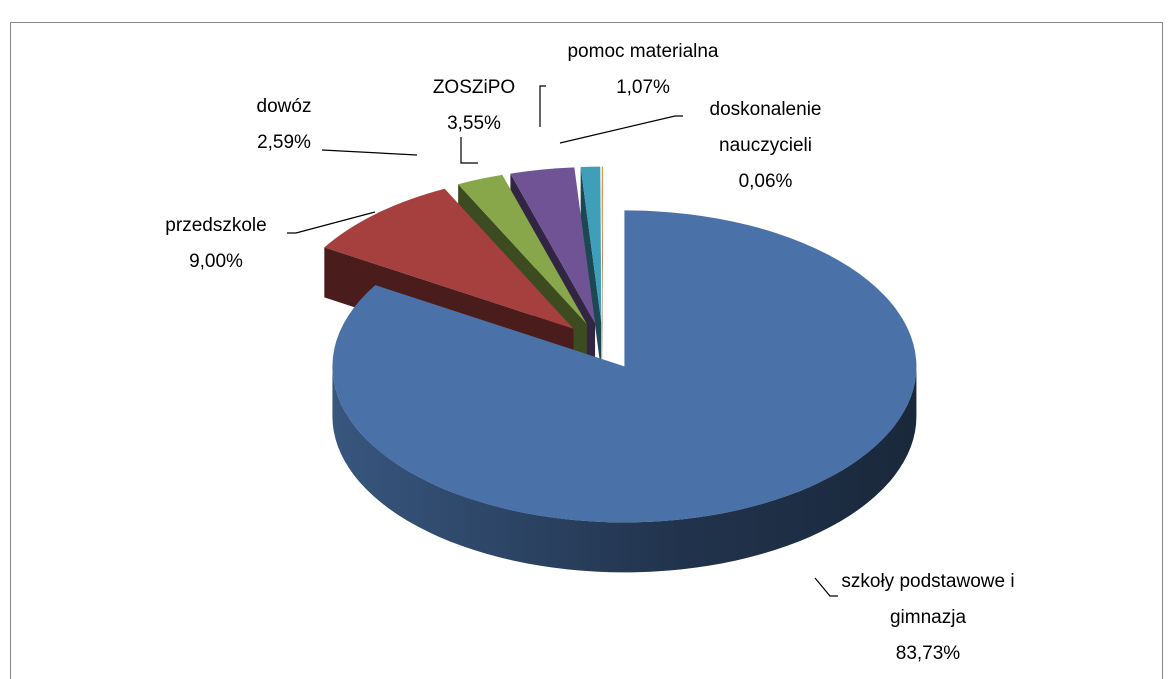  What do you see at coordinates (928, 653) in the screenshot?
I see `label-value: 83,73%` at bounding box center [928, 653].